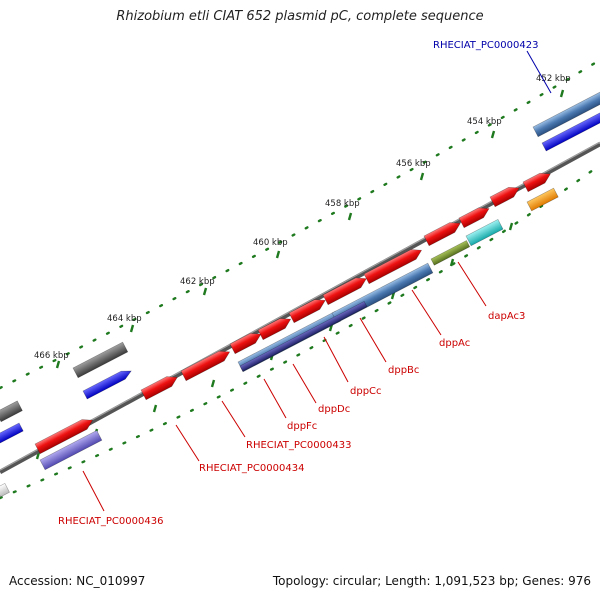 The image size is (600, 600). I want to click on gene-label-dppbc: dppBc, so click(403, 370).